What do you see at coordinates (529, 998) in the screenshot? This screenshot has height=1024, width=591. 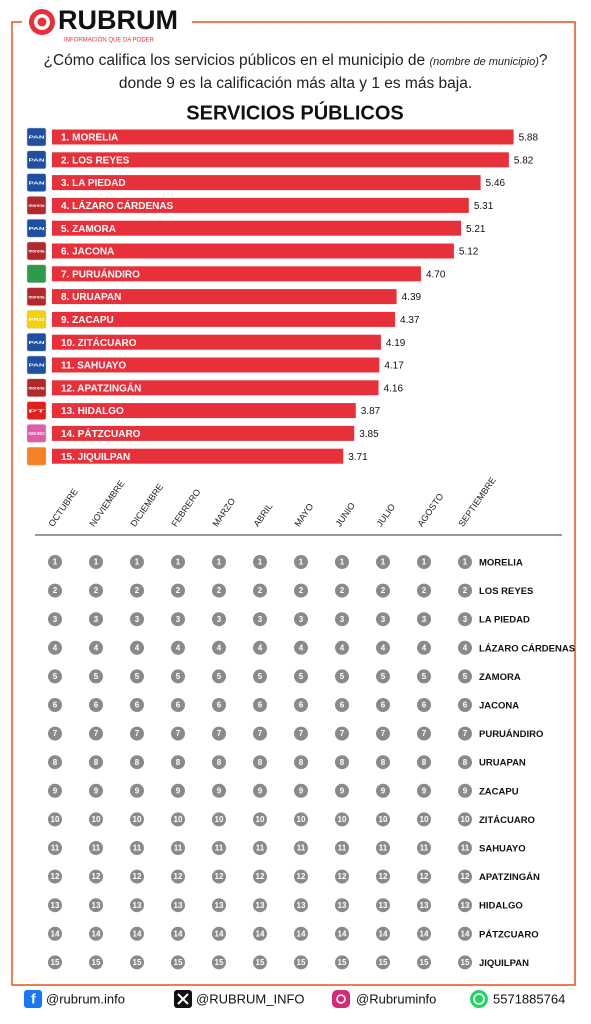 I see `whatsapp-number: 5571885764` at bounding box center [529, 998].